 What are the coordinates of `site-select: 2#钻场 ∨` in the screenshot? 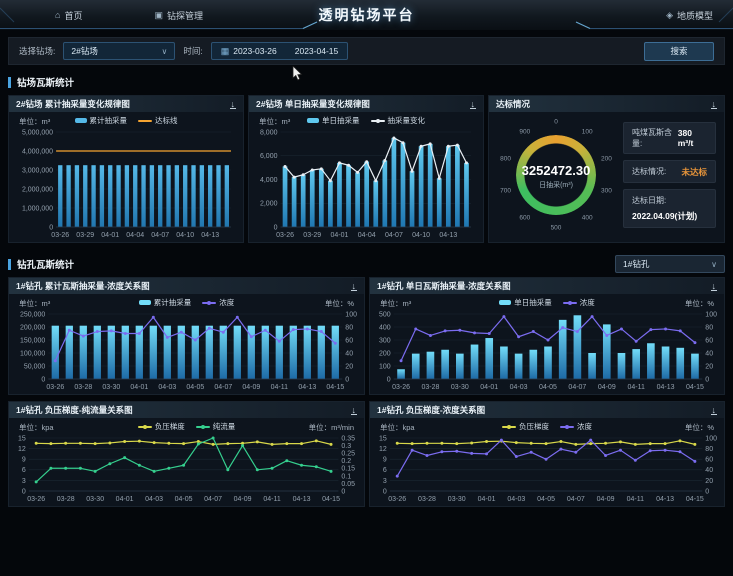 It's located at (119, 51).